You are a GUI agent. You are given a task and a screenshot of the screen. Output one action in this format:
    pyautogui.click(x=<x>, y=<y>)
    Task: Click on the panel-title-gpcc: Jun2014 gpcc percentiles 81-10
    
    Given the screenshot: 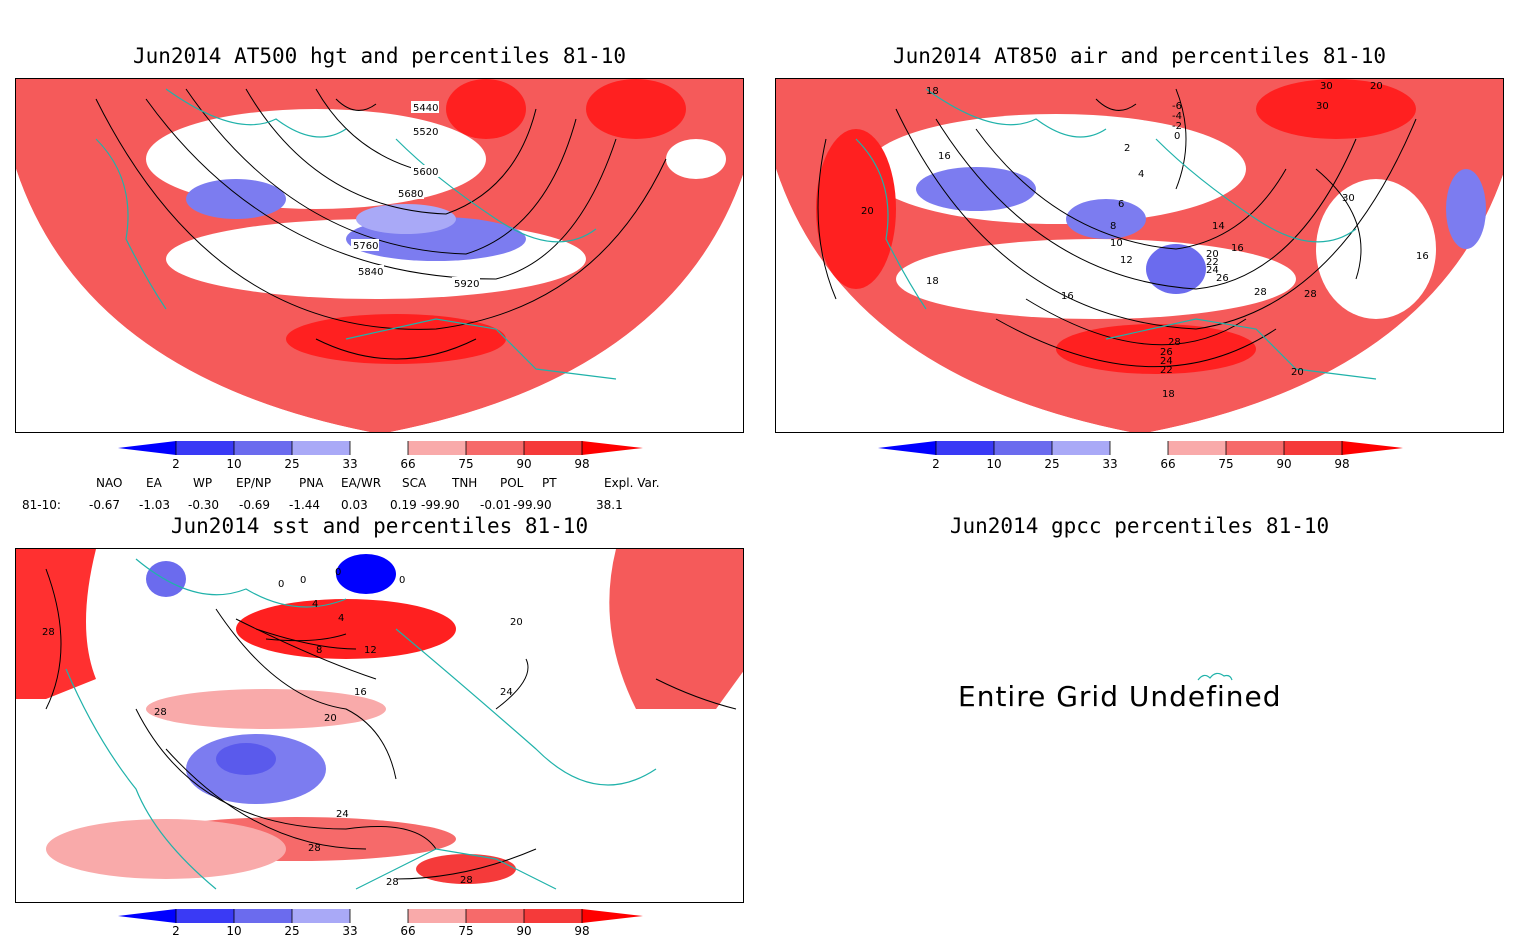 What is the action you would take?
    pyautogui.click(x=1139, y=526)
    